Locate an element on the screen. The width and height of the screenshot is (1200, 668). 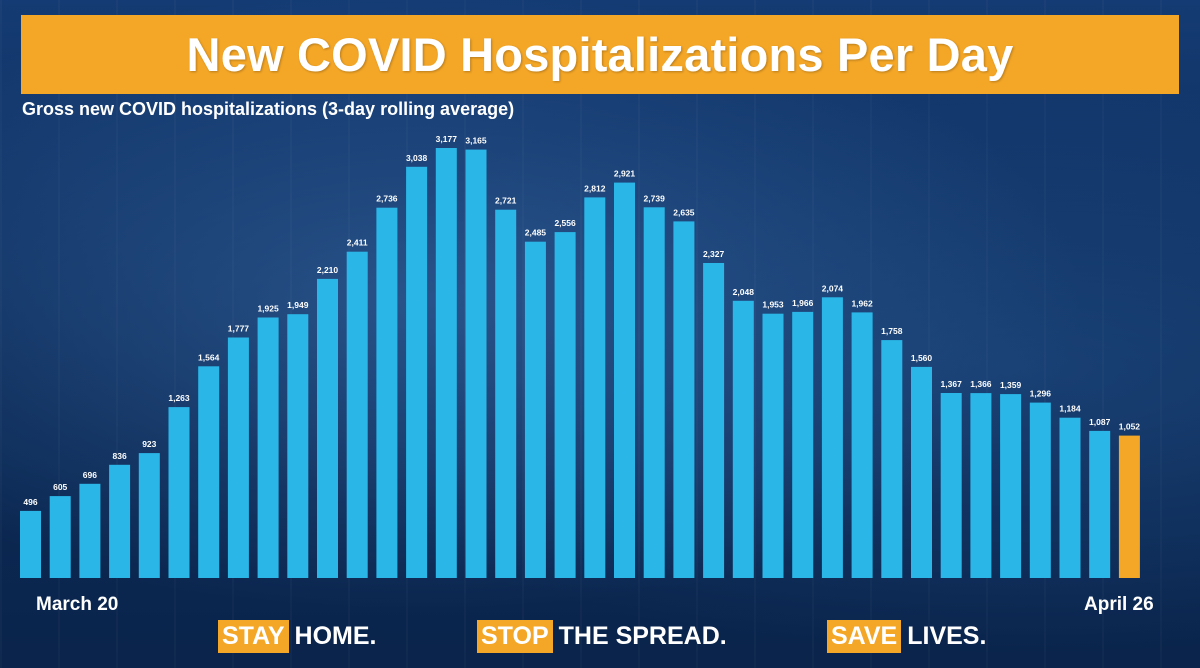
bar-value-label: 2,074 is located at coordinates (833, 288).